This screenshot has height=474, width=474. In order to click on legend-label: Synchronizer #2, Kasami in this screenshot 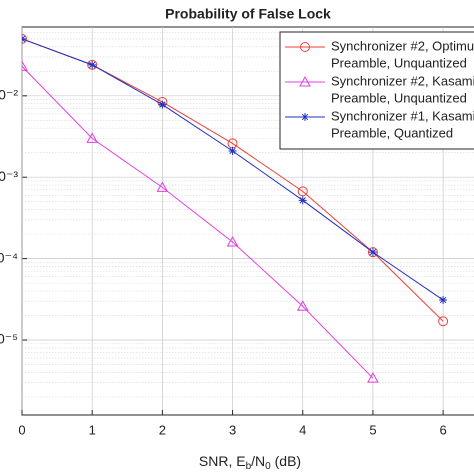, I will do `click(402, 80)`.